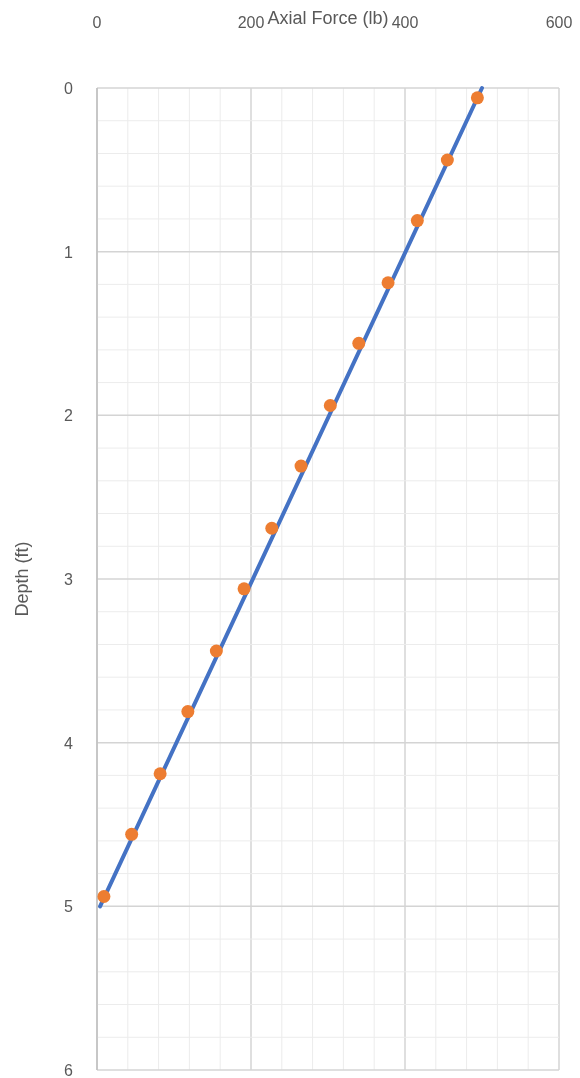  I want to click on y-tick-label: 1, so click(69, 252).